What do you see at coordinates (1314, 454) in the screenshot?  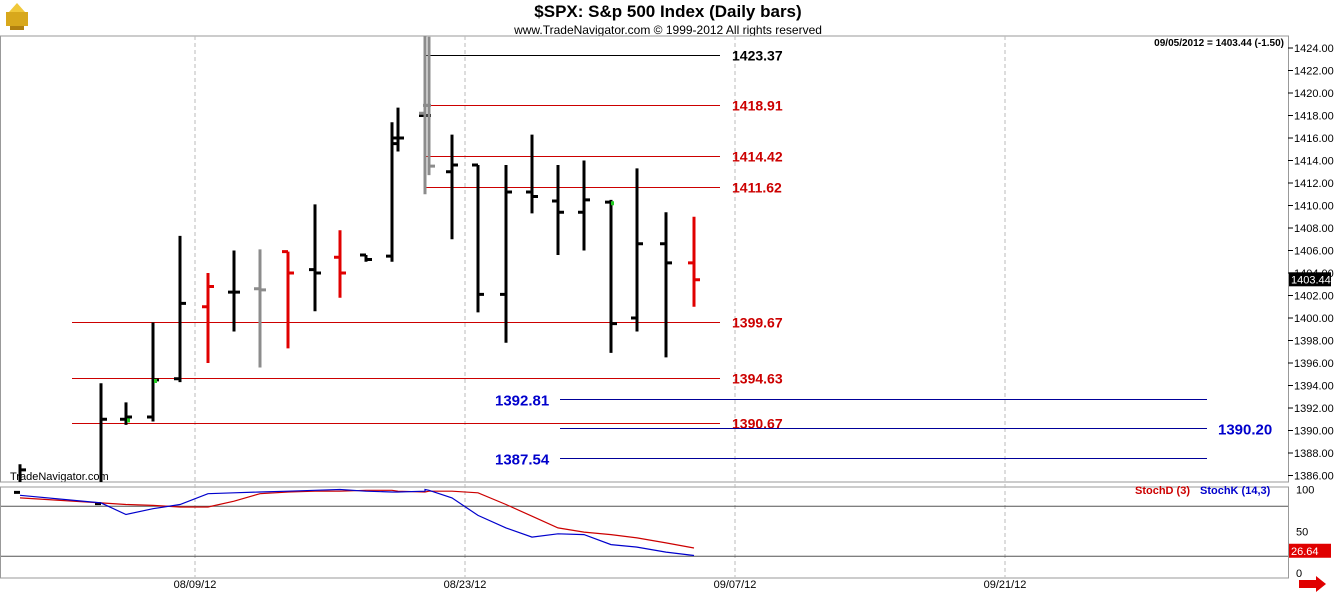 I see `y-tick-label: 1388.00` at bounding box center [1314, 454].